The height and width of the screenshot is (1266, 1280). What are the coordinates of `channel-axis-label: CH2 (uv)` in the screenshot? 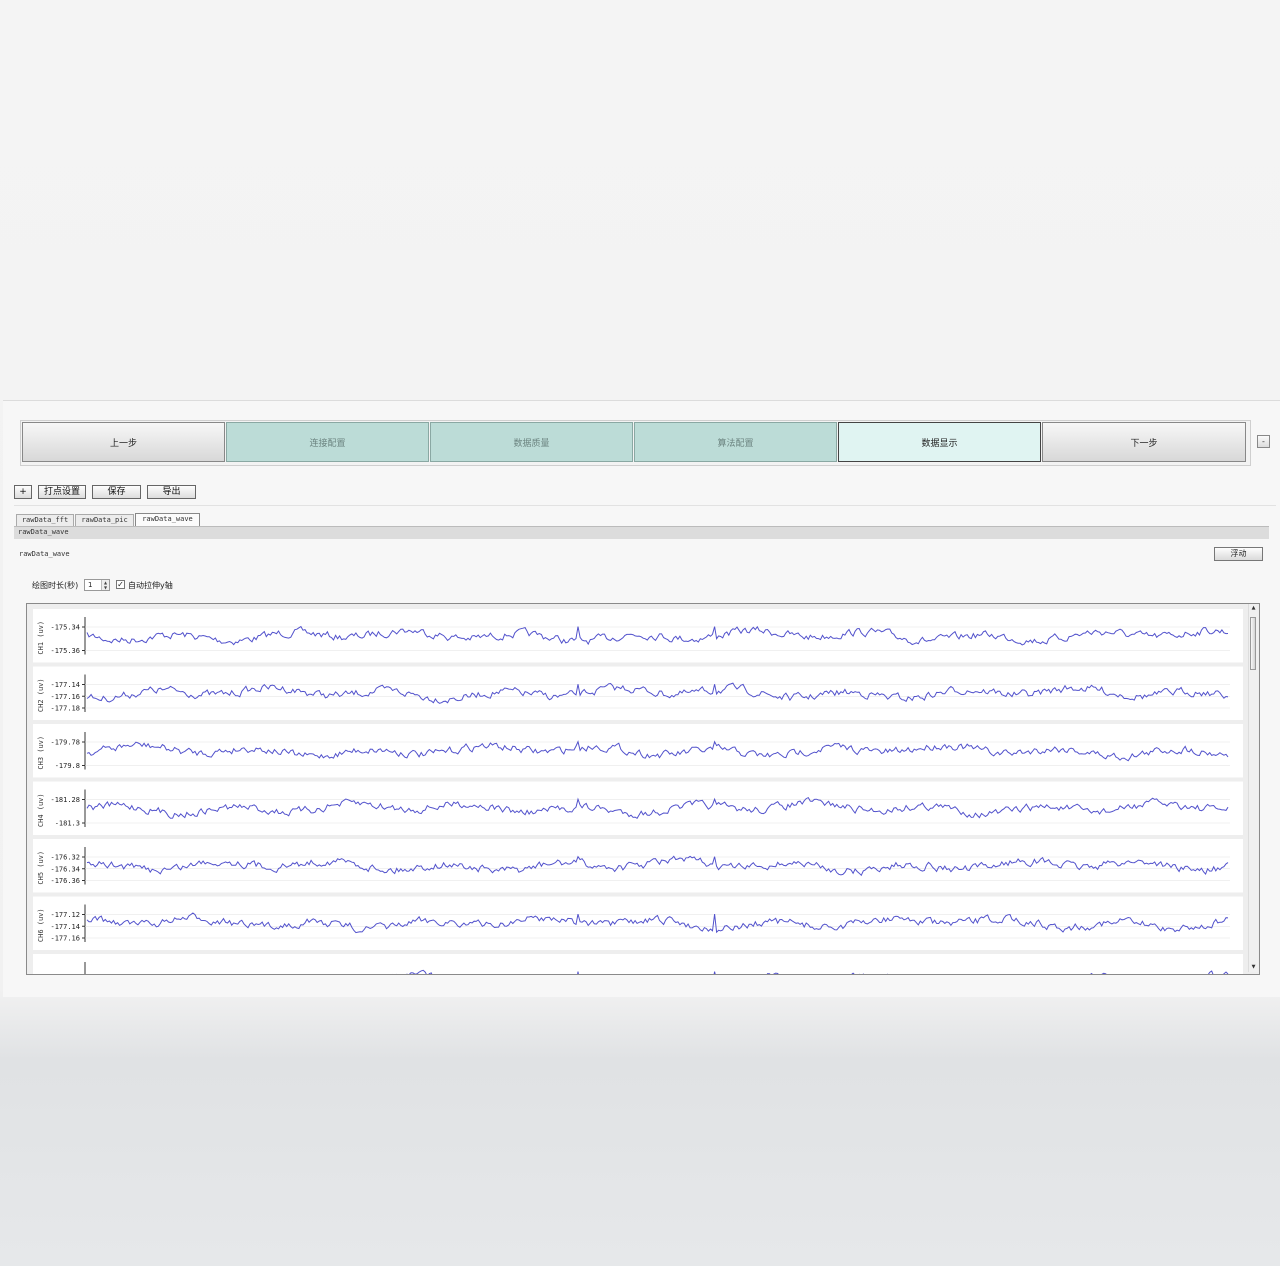 It's located at (41, 695).